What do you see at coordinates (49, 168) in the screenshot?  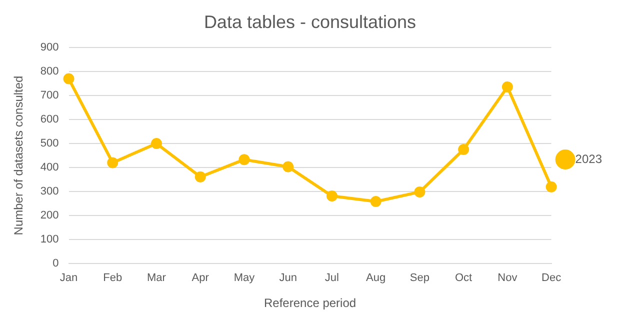 I see `y-tick-label: 400` at bounding box center [49, 168].